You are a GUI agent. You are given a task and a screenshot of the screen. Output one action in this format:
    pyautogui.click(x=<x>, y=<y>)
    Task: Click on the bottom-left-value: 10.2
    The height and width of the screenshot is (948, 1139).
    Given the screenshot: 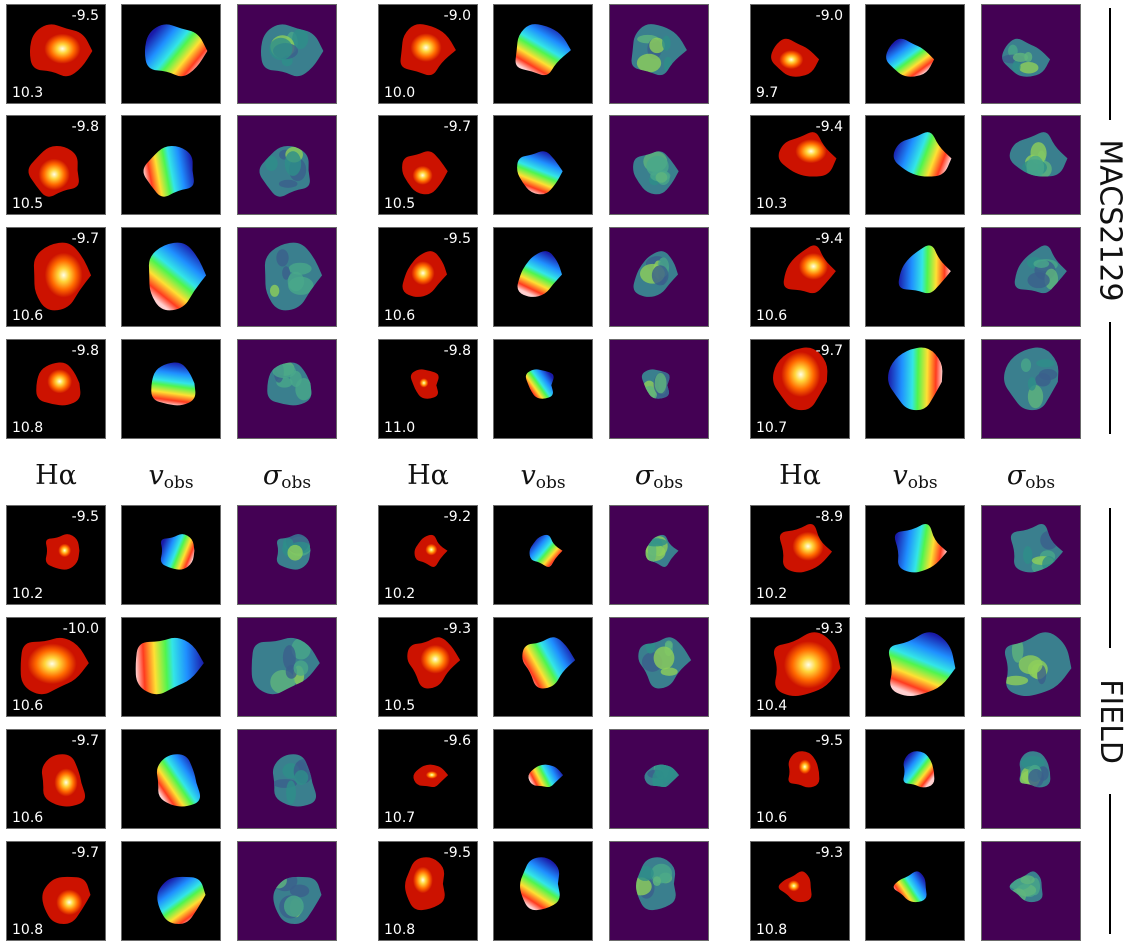 What is the action you would take?
    pyautogui.click(x=28, y=594)
    